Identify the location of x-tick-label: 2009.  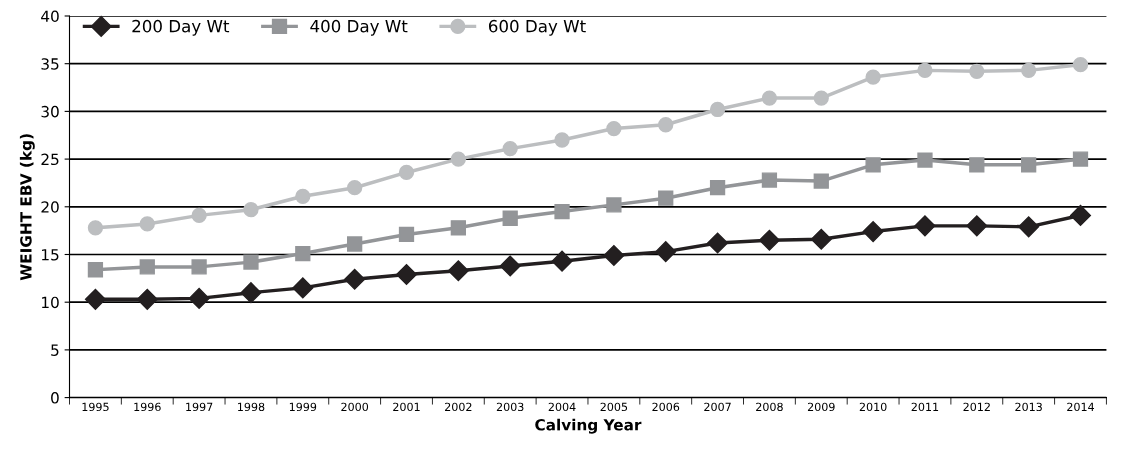
(821, 407).